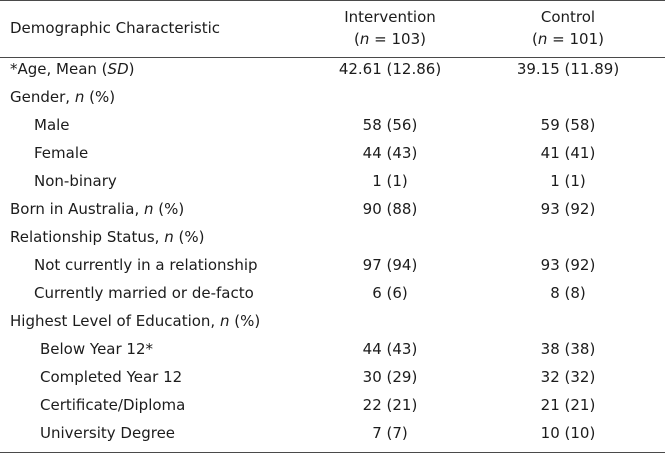 This screenshot has height=453, width=665. What do you see at coordinates (390, 125) in the screenshot?
I see `row-intervention-value: 58 (56)` at bounding box center [390, 125].